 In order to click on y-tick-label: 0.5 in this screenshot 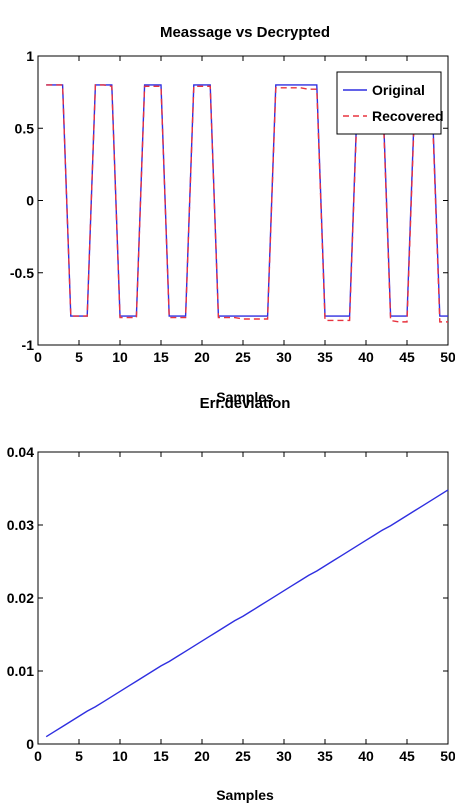, I will do `click(25, 128)`.